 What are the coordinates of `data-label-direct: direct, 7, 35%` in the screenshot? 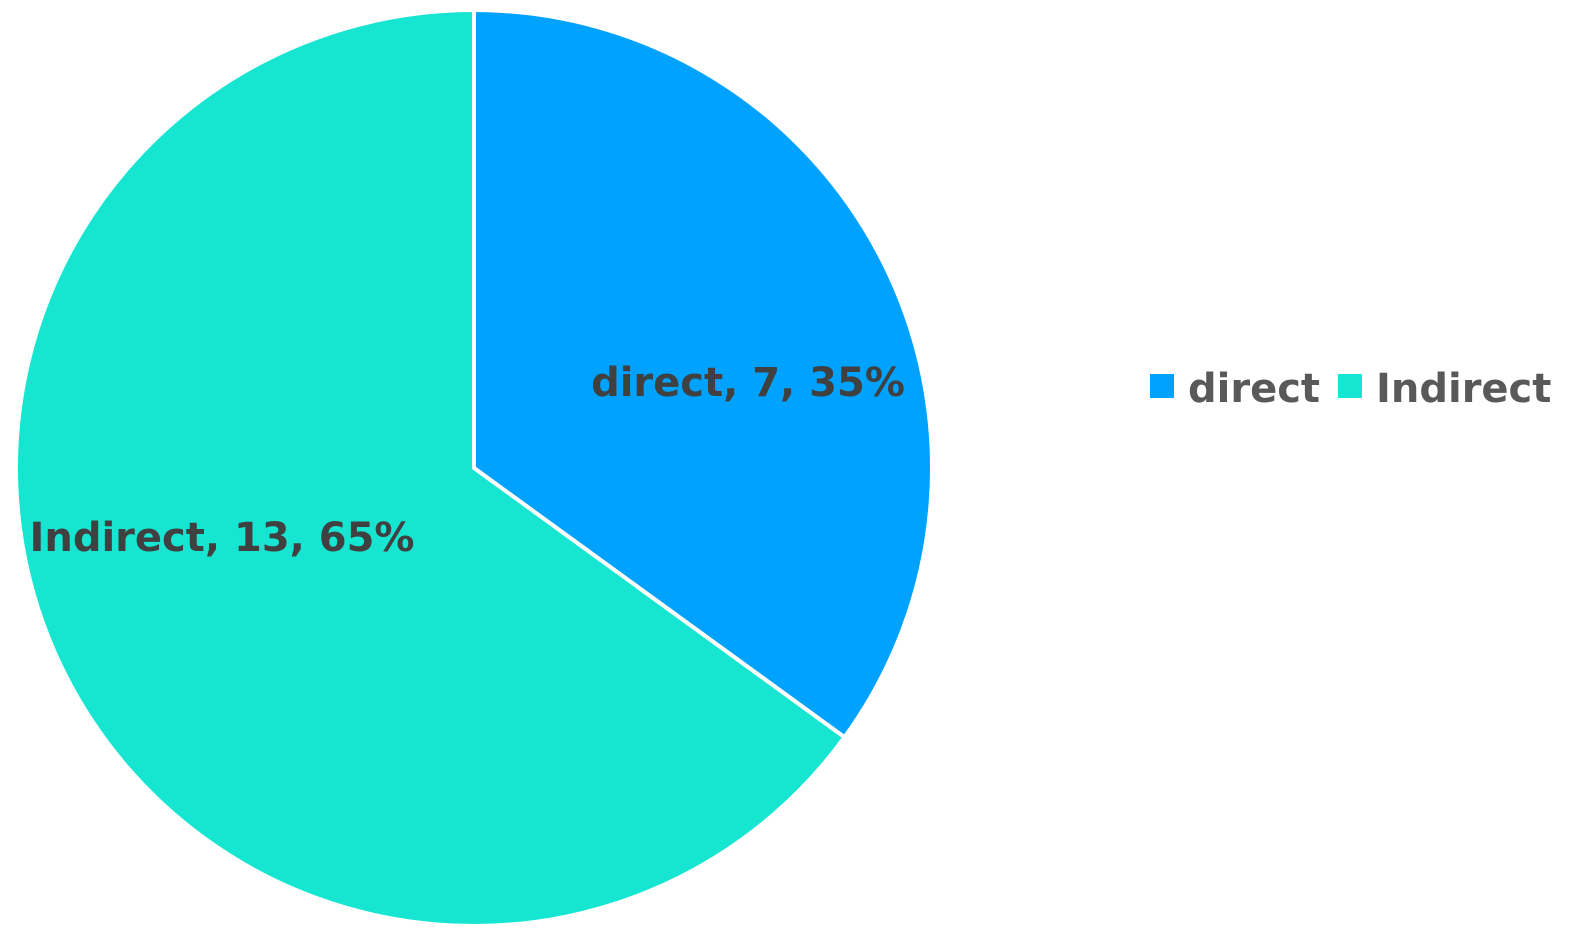 It's located at (748, 383).